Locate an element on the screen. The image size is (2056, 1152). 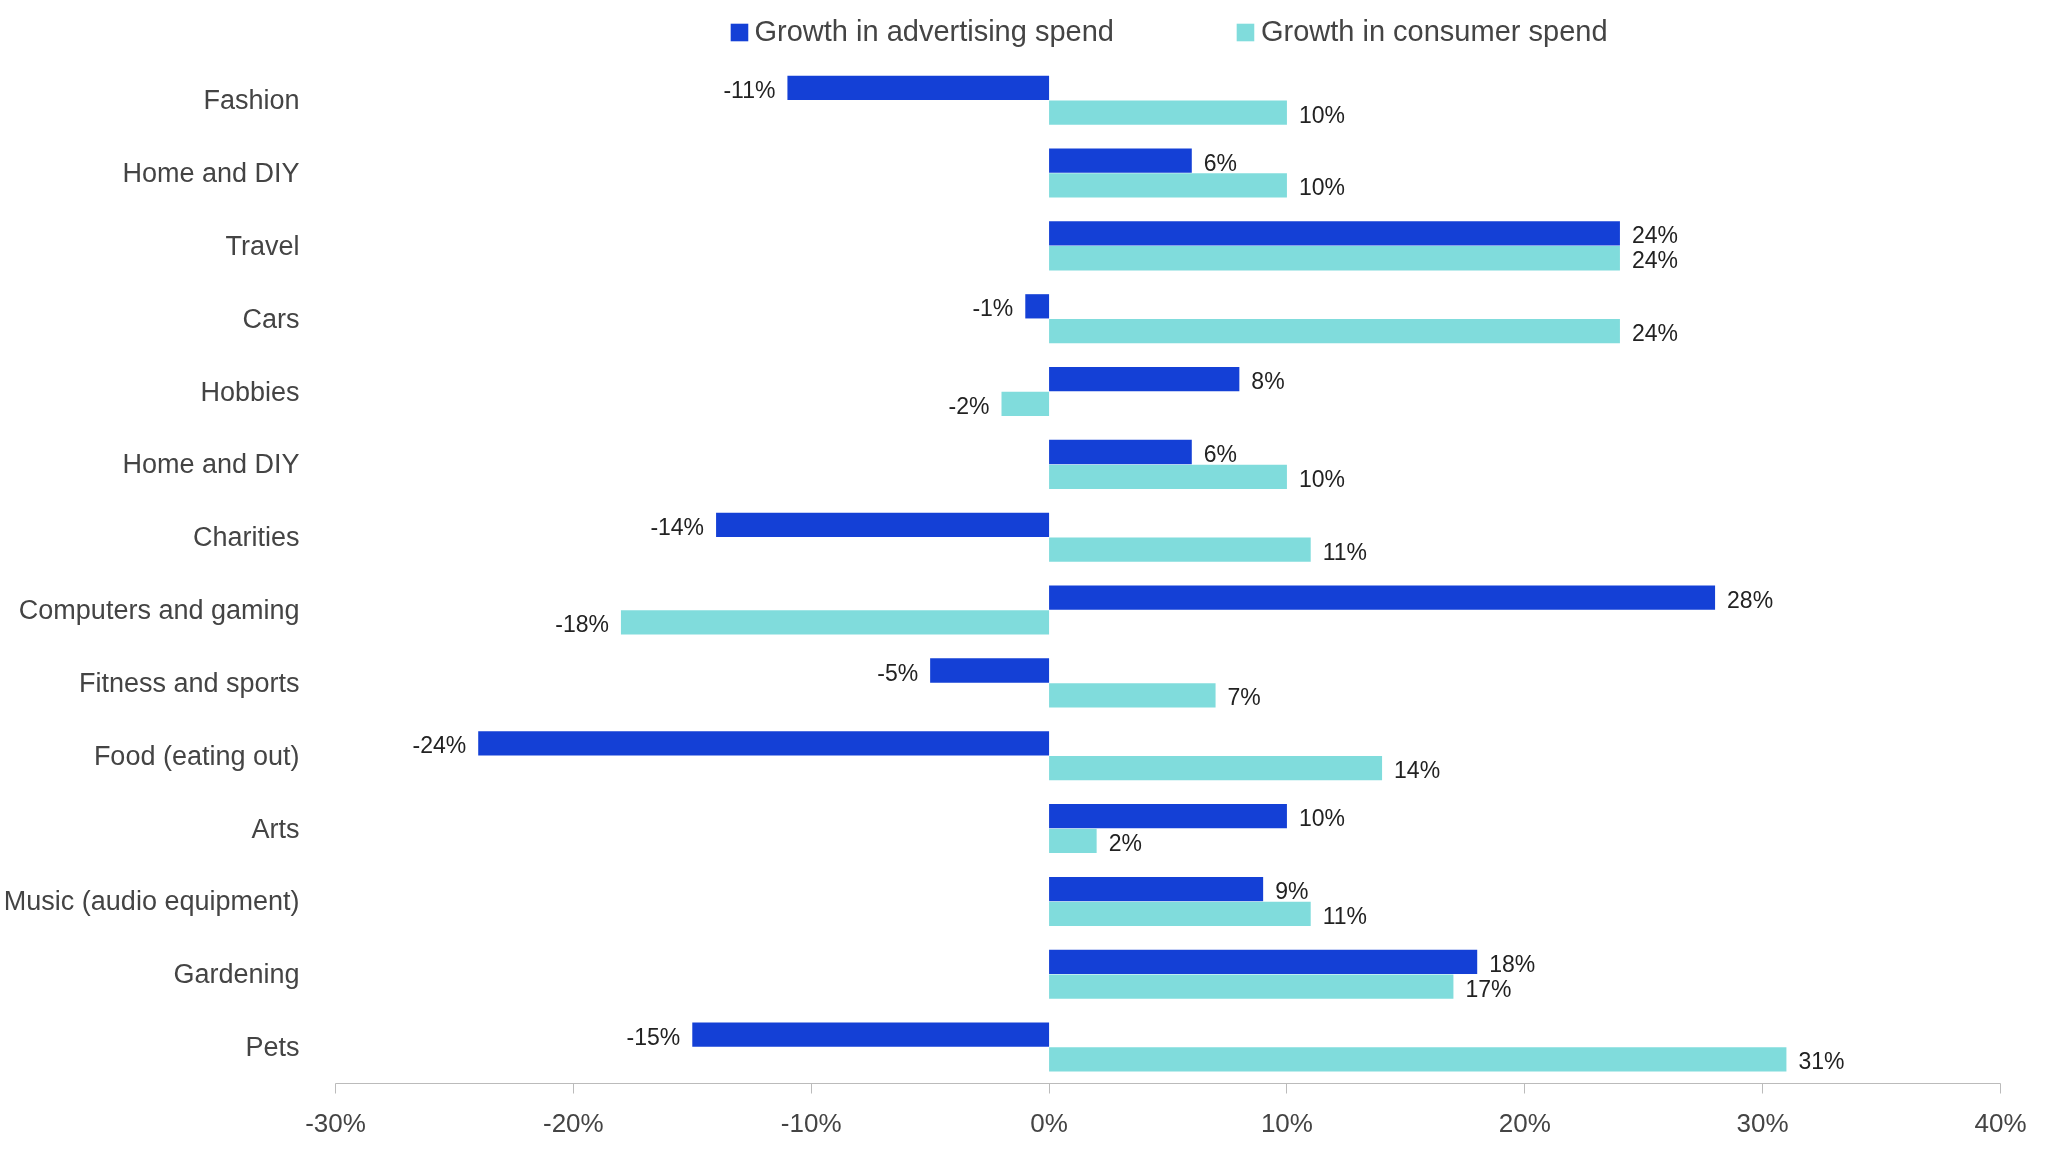
y-tick-label: Music (audio equipment) is located at coordinates (151, 901).